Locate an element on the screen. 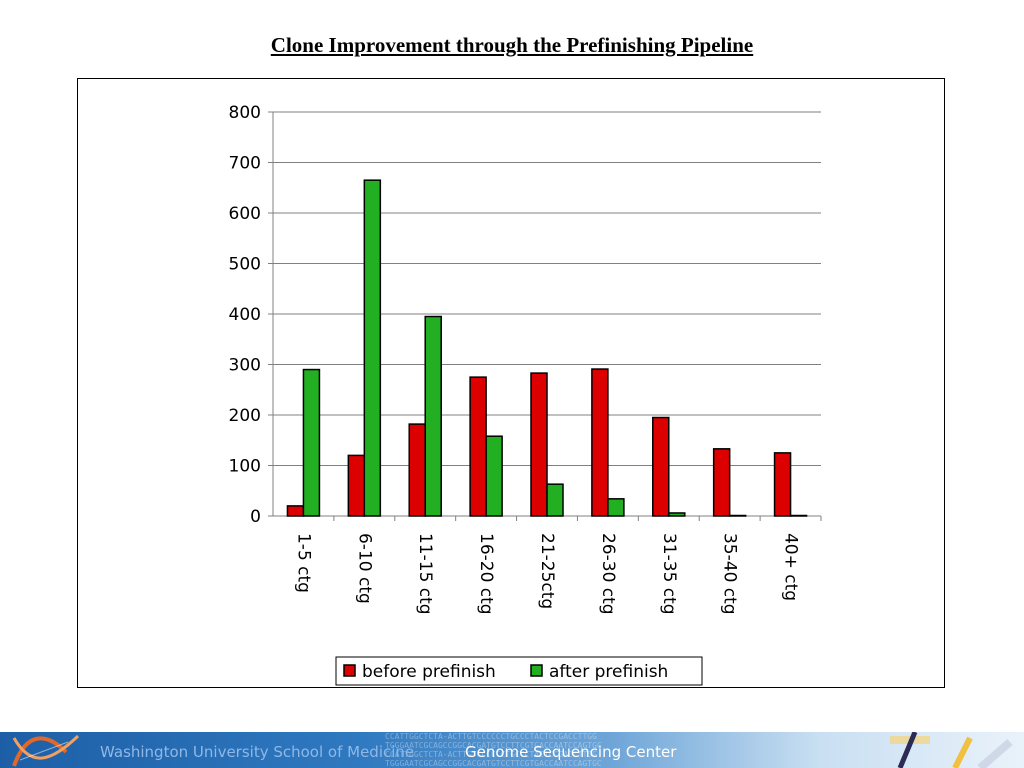  dna-helix-icon is located at coordinates (46, 750).